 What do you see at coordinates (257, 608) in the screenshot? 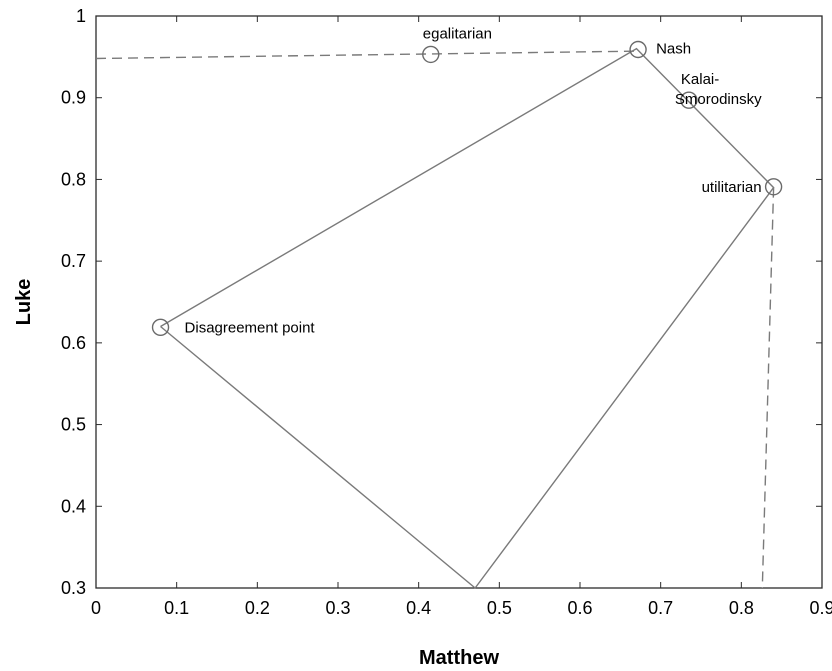
I see `x-tick-label: 0.2` at bounding box center [257, 608].